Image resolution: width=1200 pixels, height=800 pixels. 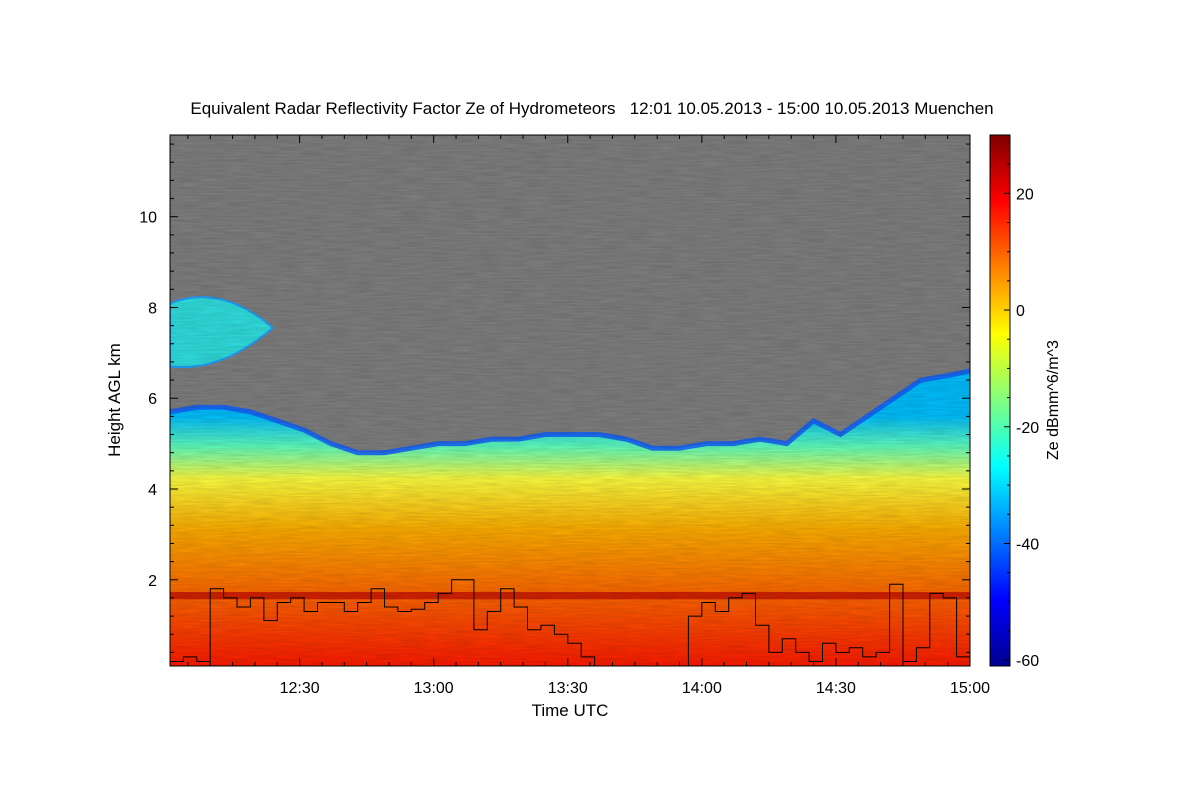 I want to click on x-tick-label: 13:30, so click(x=568, y=688).